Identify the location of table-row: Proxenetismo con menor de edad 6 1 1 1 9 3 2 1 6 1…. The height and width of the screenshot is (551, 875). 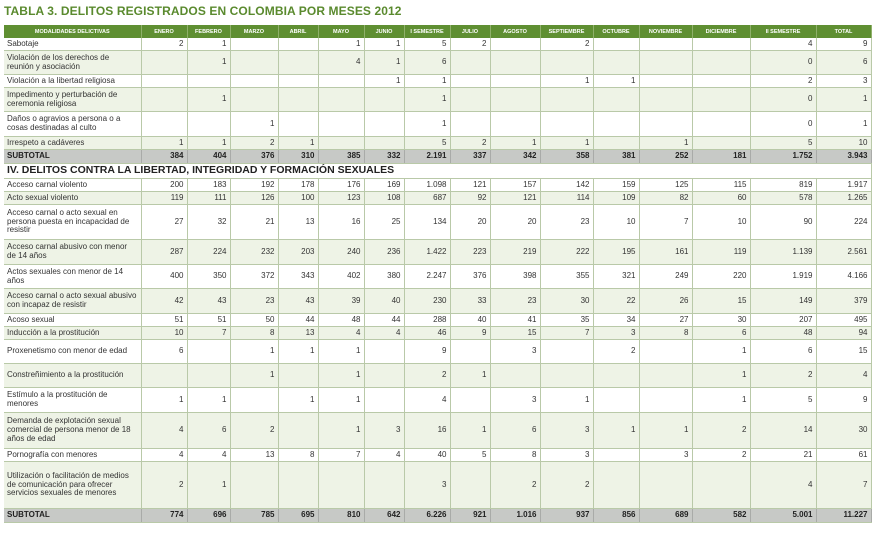
(438, 351).